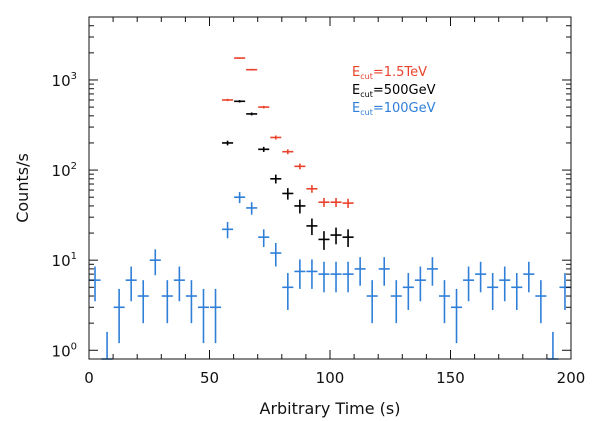 Image resolution: width=599 pixels, height=421 pixels. Describe the element at coordinates (389, 73) in the screenshot. I see `legend-entry: Ecut=1.5TeV` at that location.